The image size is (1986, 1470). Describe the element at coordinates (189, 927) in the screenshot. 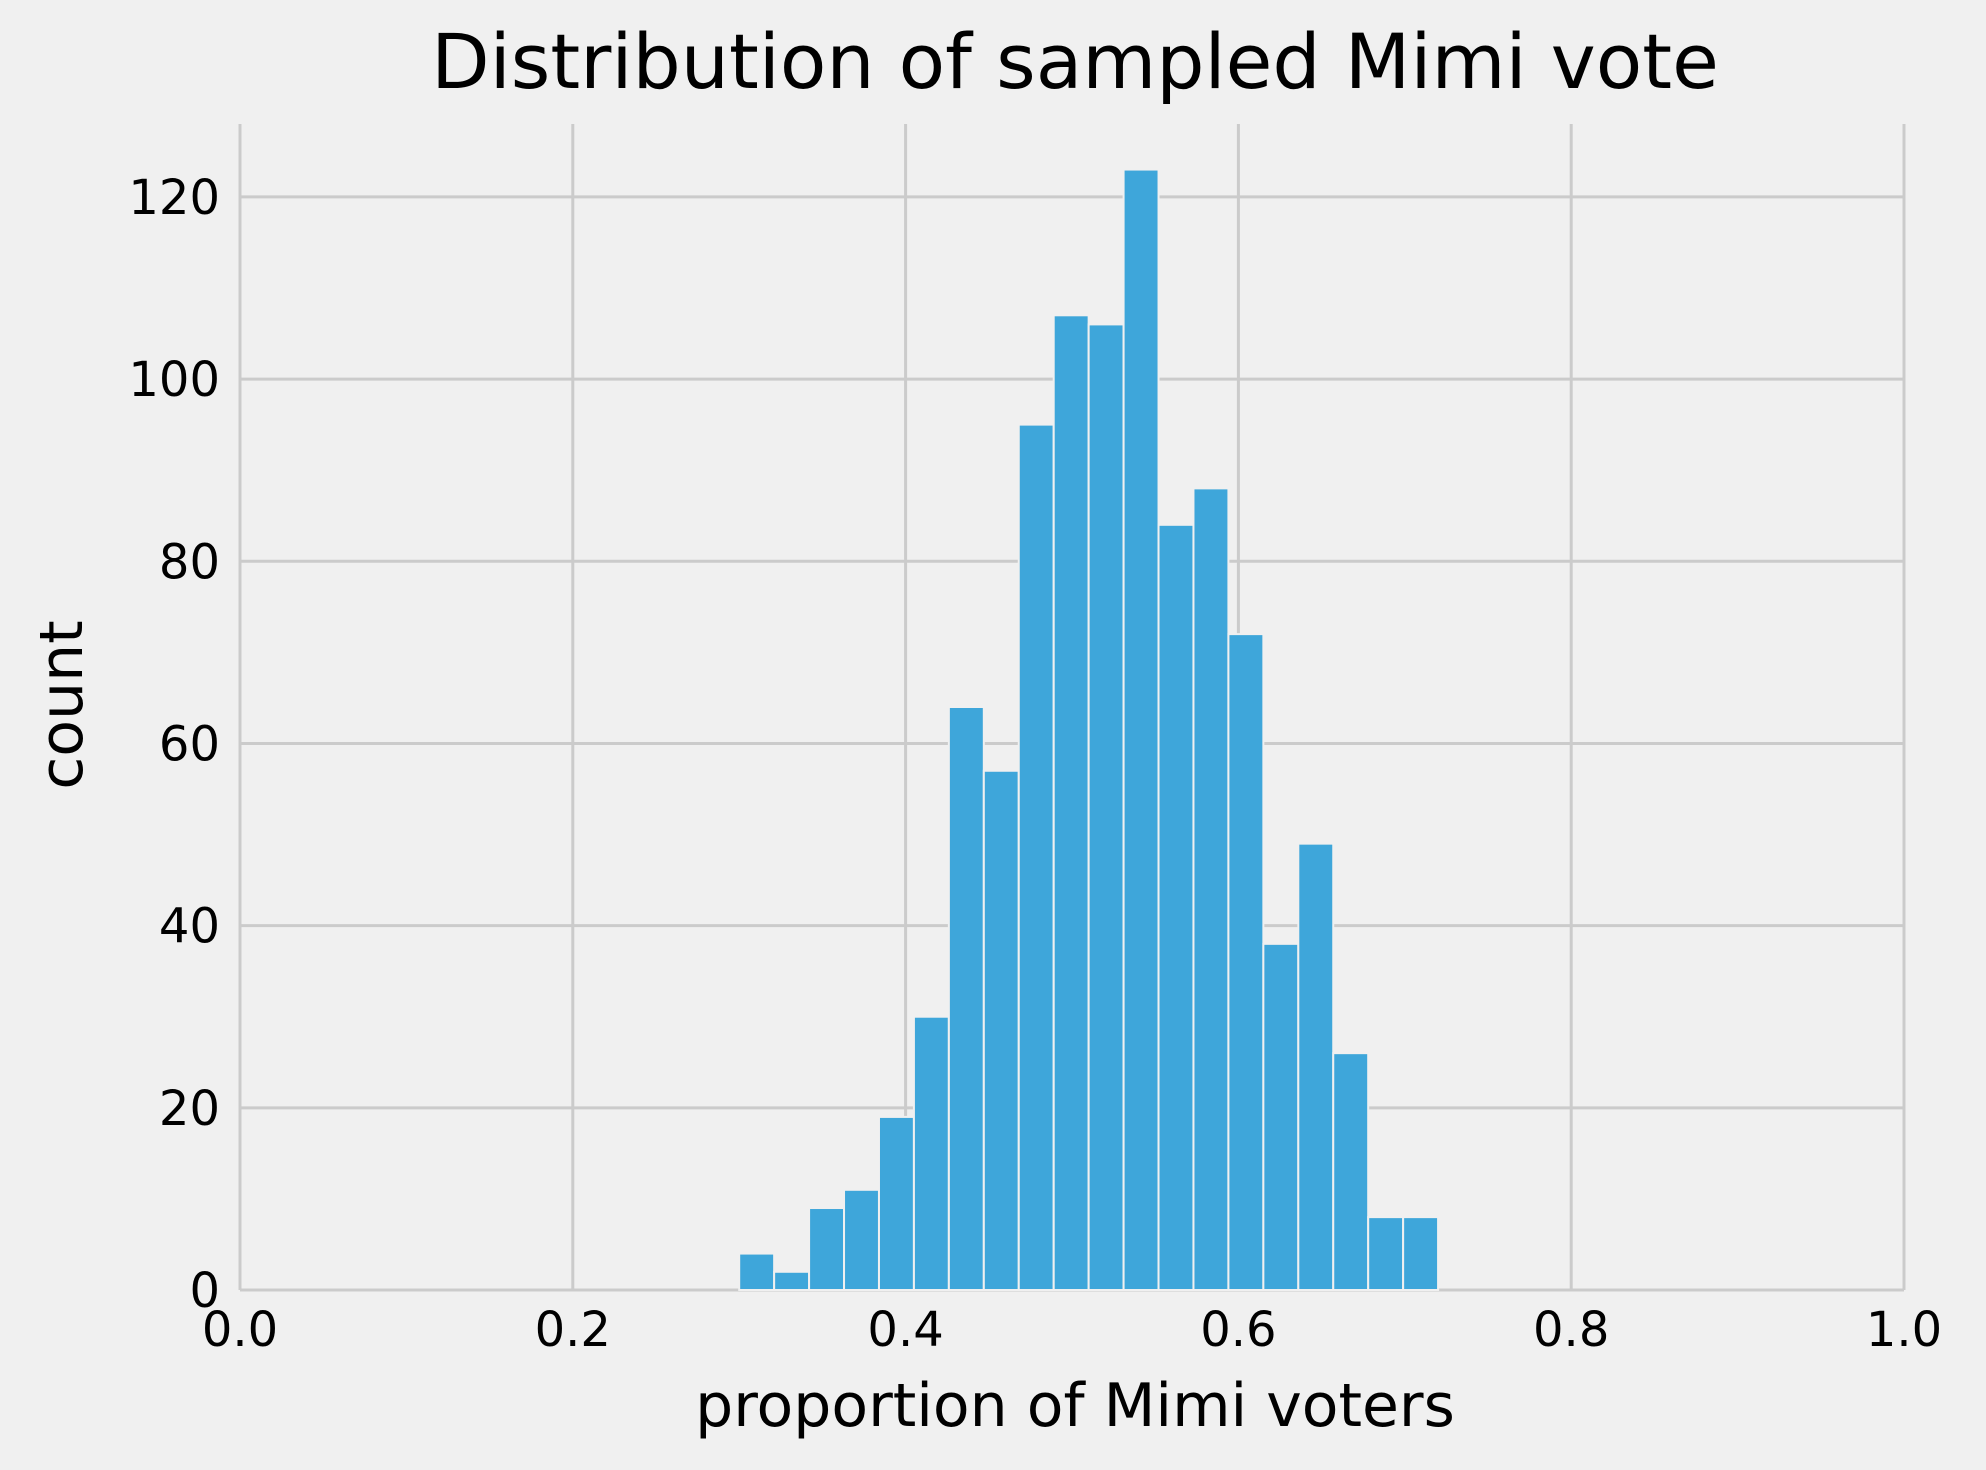

I see `y-tick-label: 40` at that location.